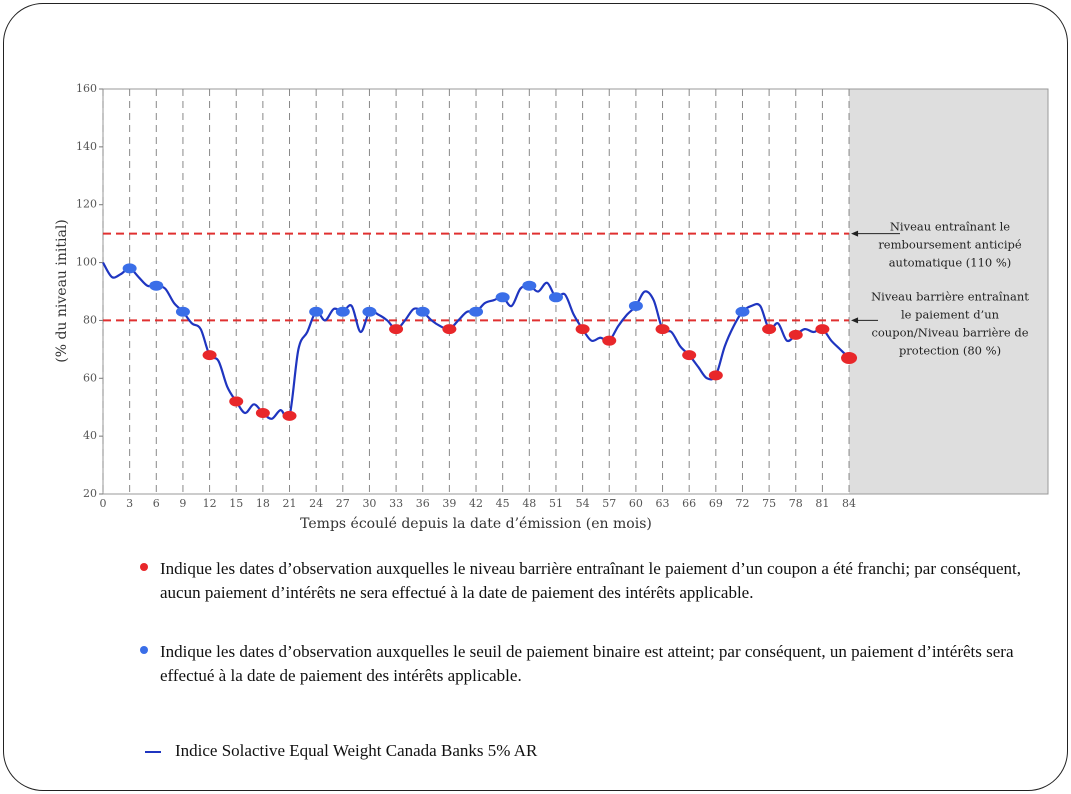  Describe the element at coordinates (950, 227) in the screenshot. I see `annotation: Niveau entraînant le` at that location.